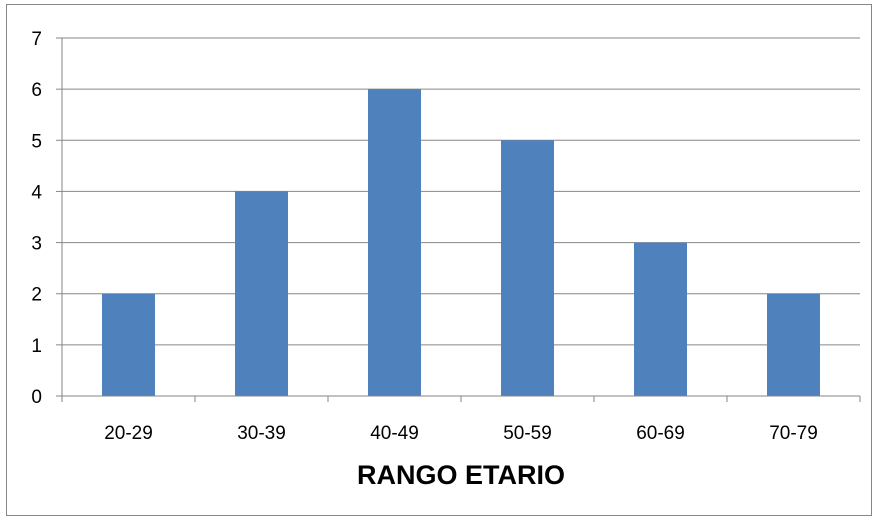  I want to click on x-tick-label: 50-59, so click(527, 433).